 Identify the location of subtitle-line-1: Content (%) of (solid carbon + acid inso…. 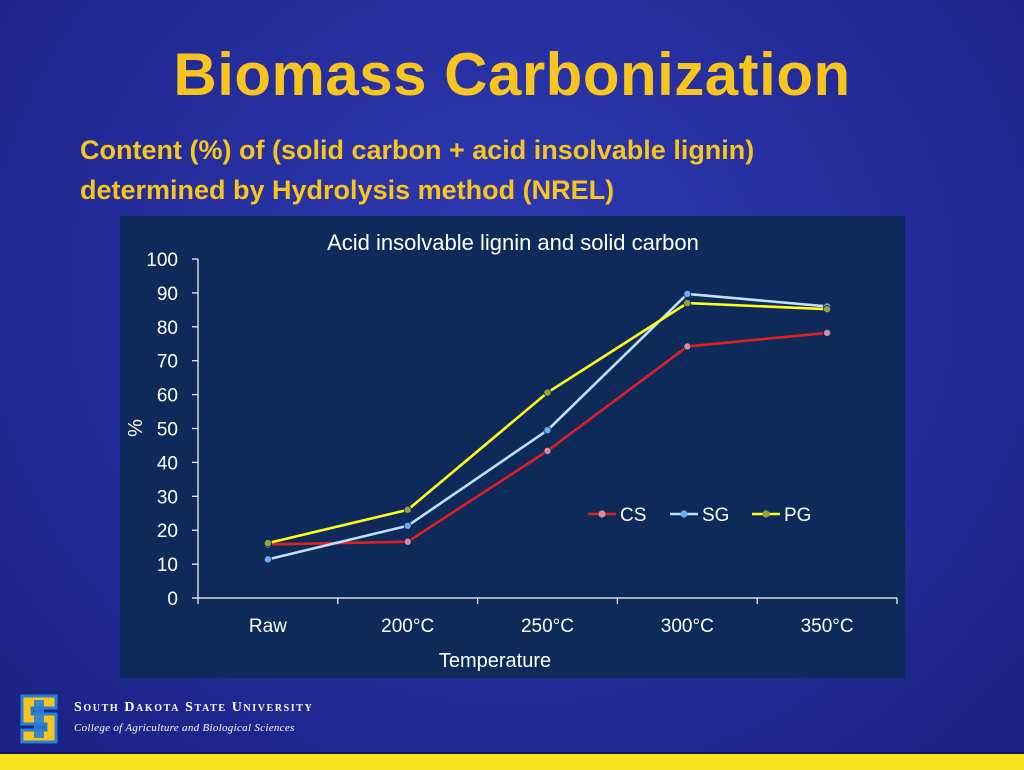
(417, 150).